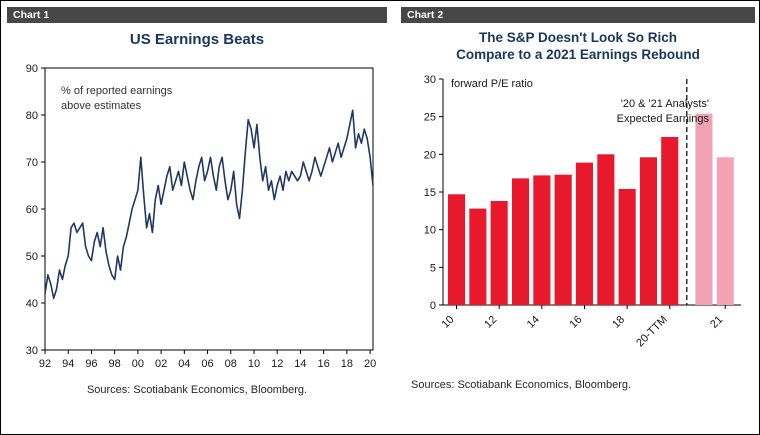  I want to click on svg-text: 04, so click(184, 364).